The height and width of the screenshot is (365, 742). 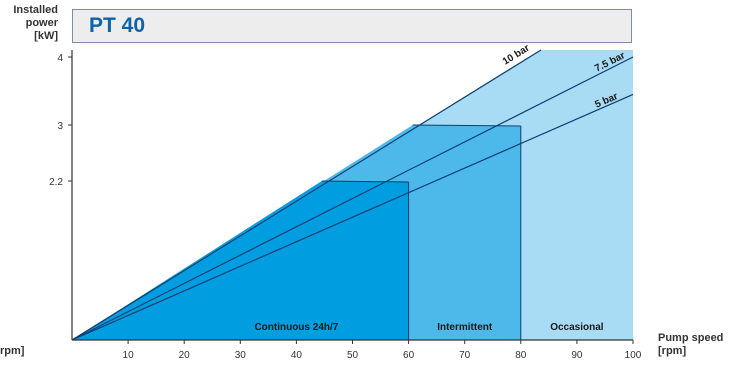 I want to click on y-tick-label: 3, so click(x=60, y=126).